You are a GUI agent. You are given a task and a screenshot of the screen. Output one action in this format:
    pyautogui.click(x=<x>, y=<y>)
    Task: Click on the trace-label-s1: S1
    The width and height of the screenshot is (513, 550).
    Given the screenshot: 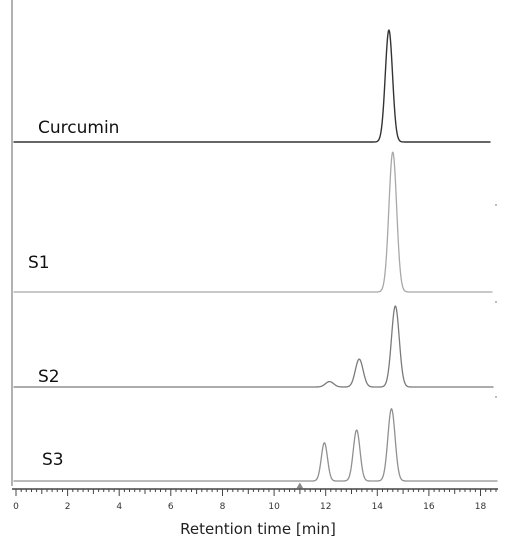 What is the action you would take?
    pyautogui.click(x=39, y=263)
    